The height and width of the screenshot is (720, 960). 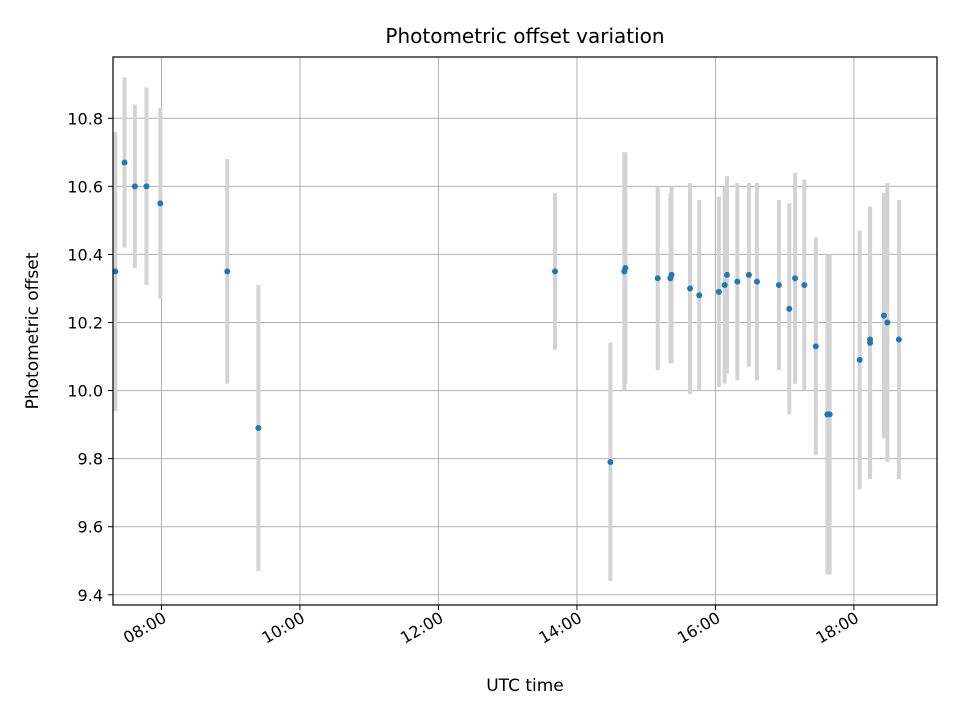 What do you see at coordinates (90, 357) in the screenshot?
I see `y-axis: 9.4 9.6 9.8 10.0 10.2 10.4 10.6 10.8` at bounding box center [90, 357].